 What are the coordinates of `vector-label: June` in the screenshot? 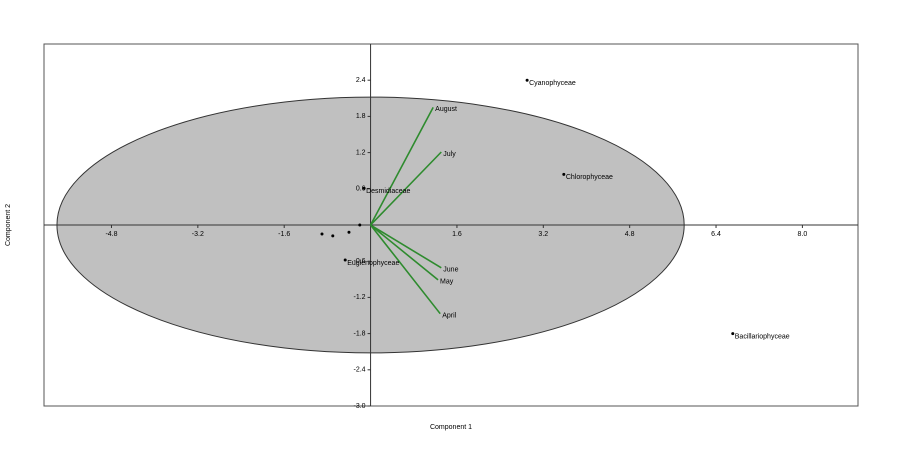 It's located at (450, 270).